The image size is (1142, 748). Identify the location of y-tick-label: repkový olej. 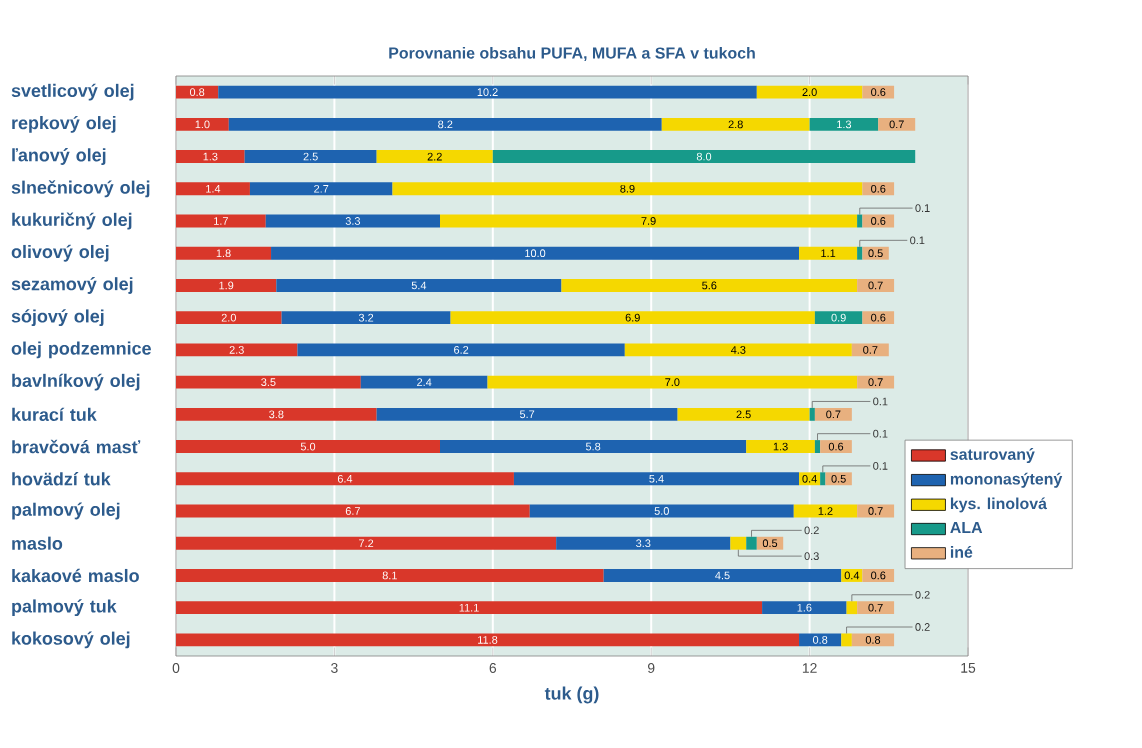
(64, 124).